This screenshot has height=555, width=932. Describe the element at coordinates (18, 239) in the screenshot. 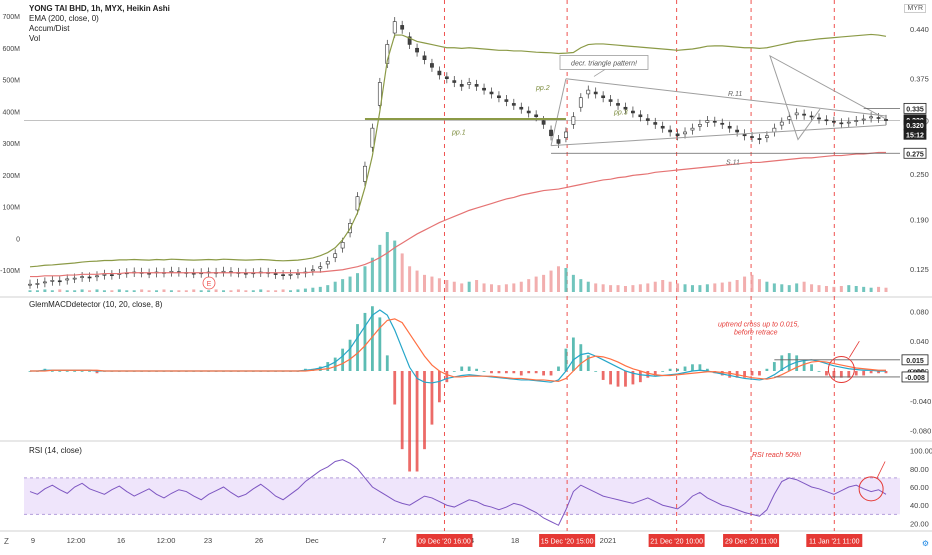

I see `accdist-tick-label: 0` at that location.